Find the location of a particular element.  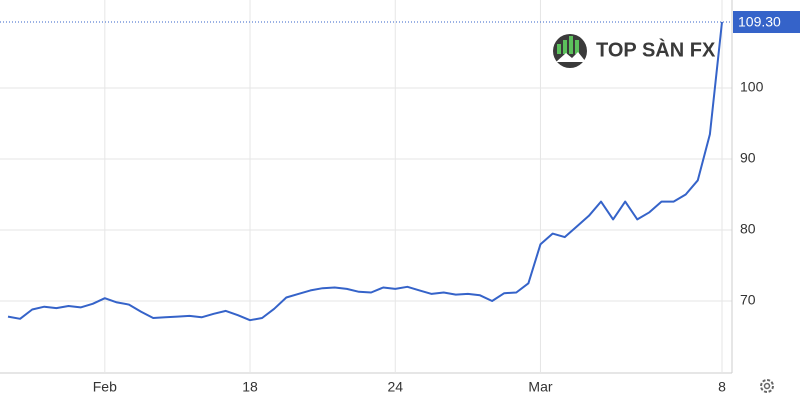

x-tick-label: Mar is located at coordinates (540, 387).